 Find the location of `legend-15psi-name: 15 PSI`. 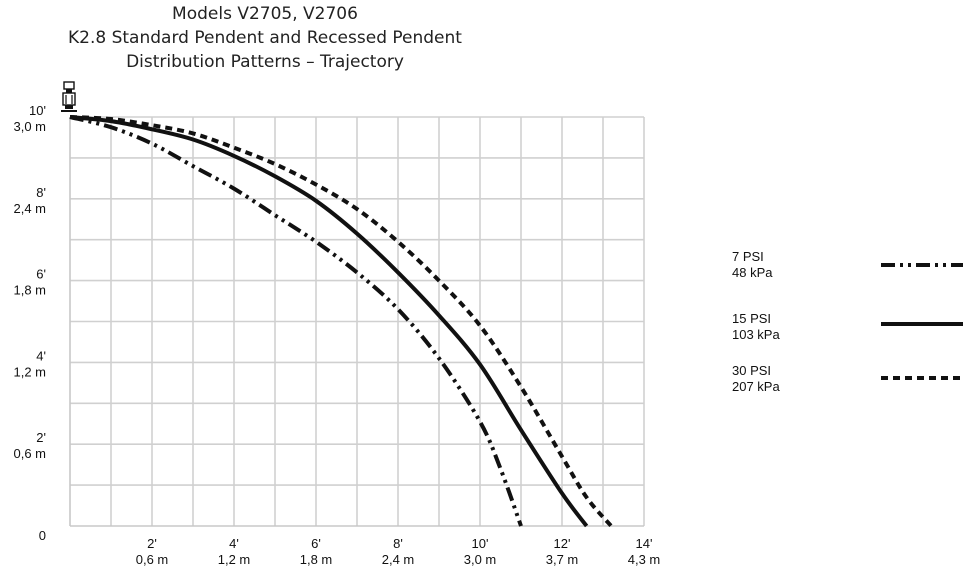

legend-15psi-name: 15 PSI is located at coordinates (752, 318).